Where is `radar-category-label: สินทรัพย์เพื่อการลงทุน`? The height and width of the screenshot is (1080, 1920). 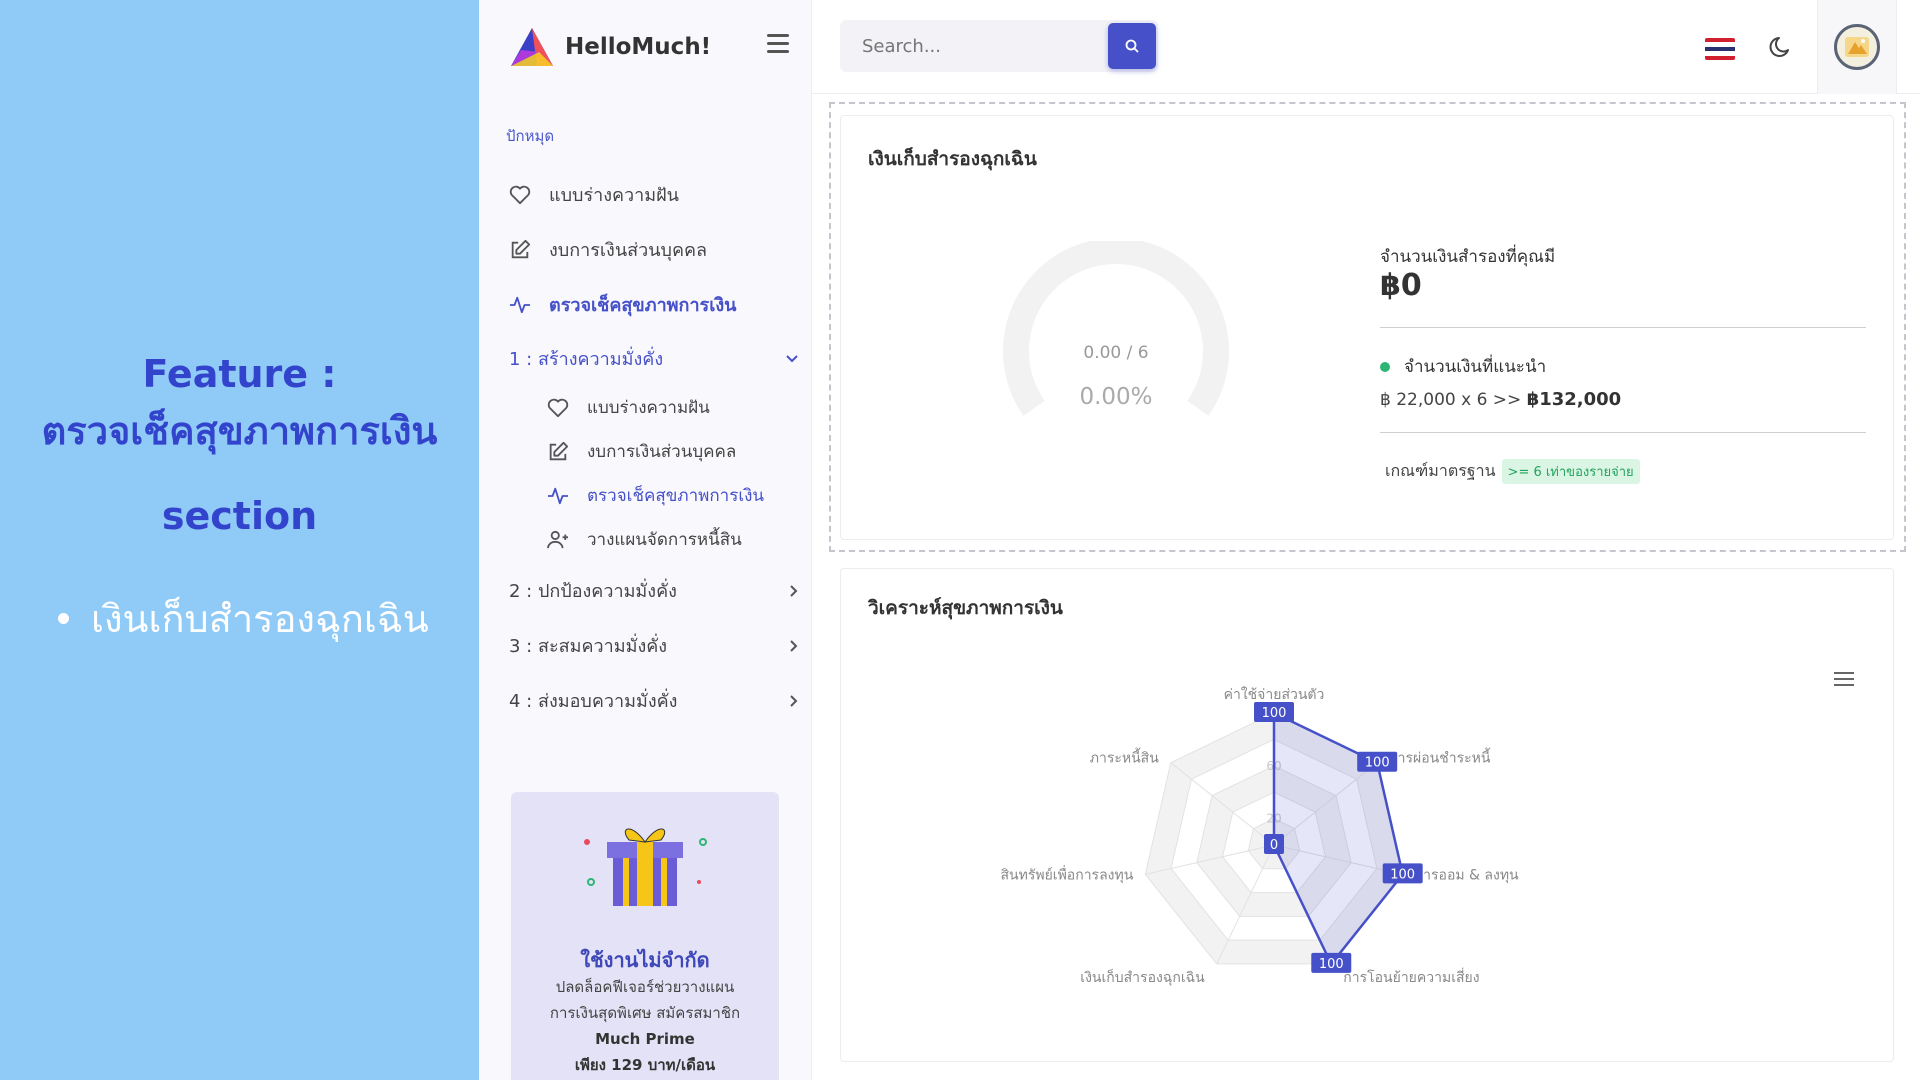
radar-category-label: สินทรัพย์เพื่อการลงทุน is located at coordinates (1067, 874).